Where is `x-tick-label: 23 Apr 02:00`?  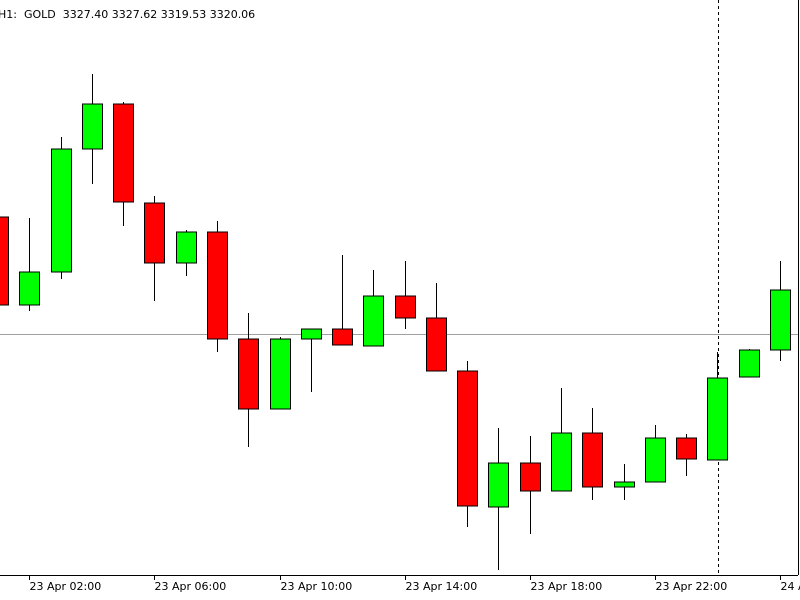 x-tick-label: 23 Apr 02:00 is located at coordinates (66, 586).